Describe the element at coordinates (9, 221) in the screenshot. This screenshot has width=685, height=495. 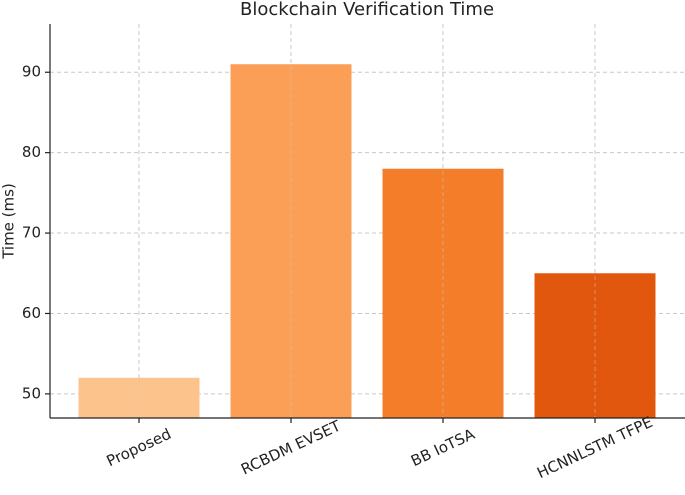
I see `y-axis-label: Time (ms)` at that location.